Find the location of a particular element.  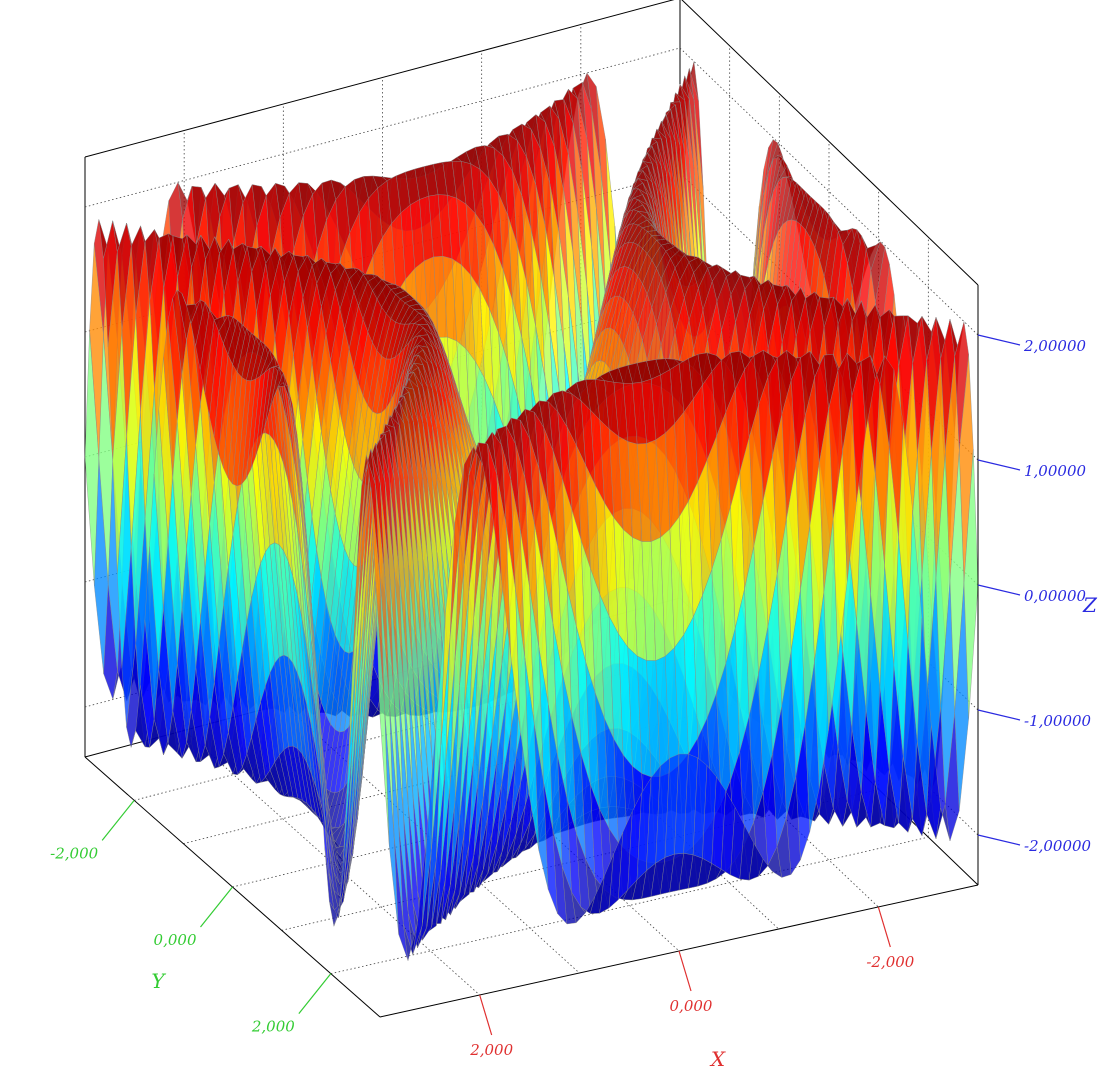

x-axis-label: 0,000 is located at coordinates (691, 1006).